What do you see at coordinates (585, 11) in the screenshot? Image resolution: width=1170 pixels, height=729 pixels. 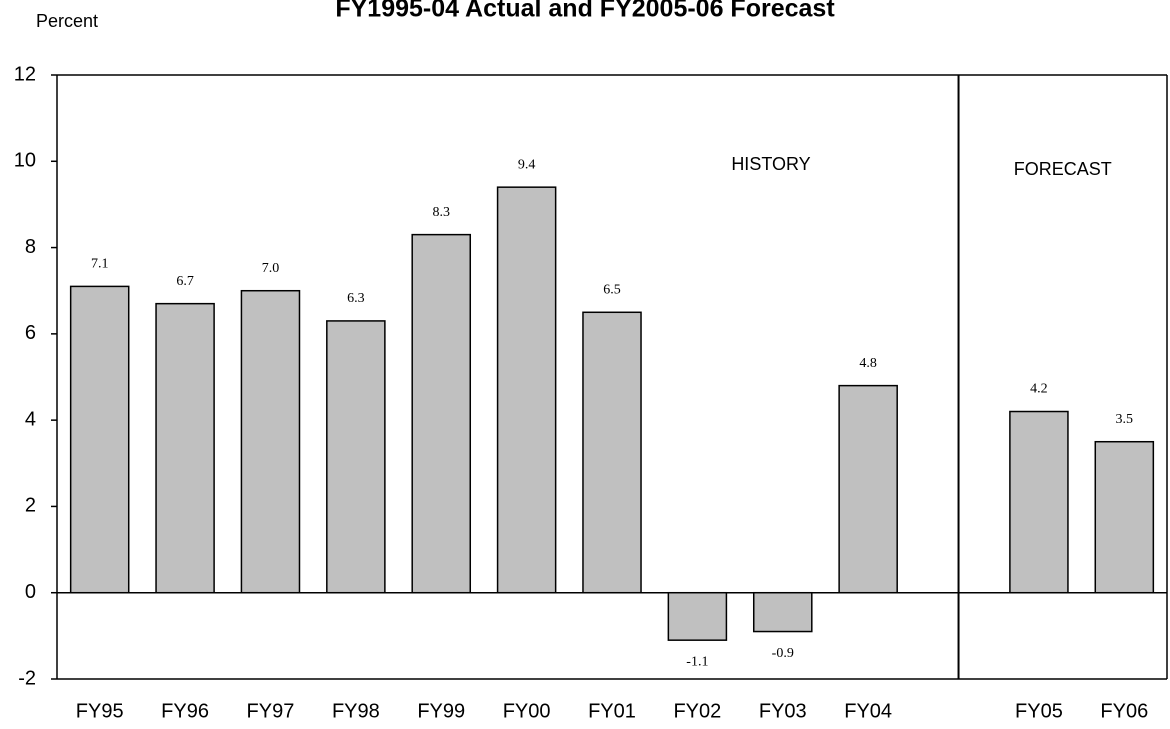 I see `chart-title: FY1995-04 Actual and FY2005-06 Forecast` at bounding box center [585, 11].